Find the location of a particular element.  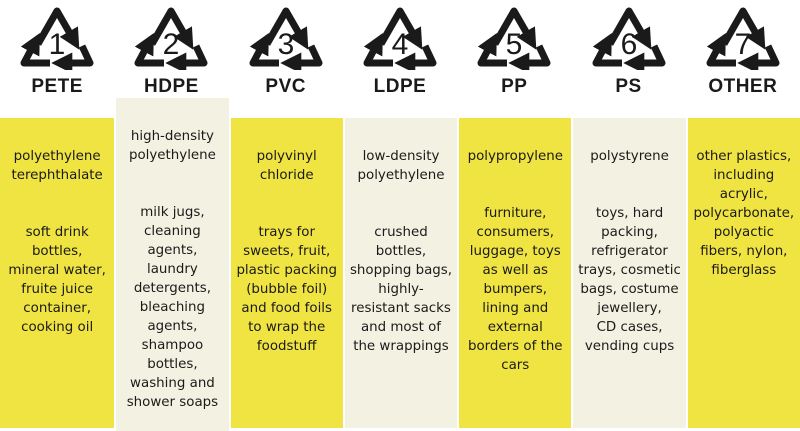

column-header: 1 PETE is located at coordinates (57, 59).